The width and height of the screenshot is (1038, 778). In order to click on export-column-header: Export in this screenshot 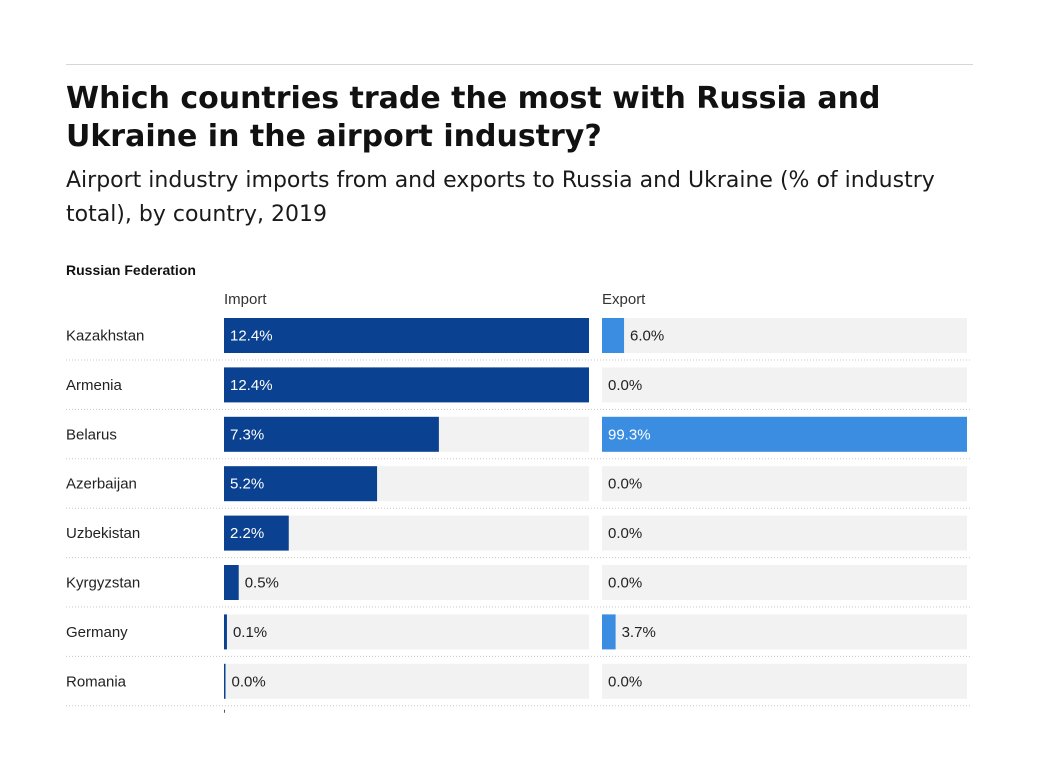, I will do `click(624, 299)`.